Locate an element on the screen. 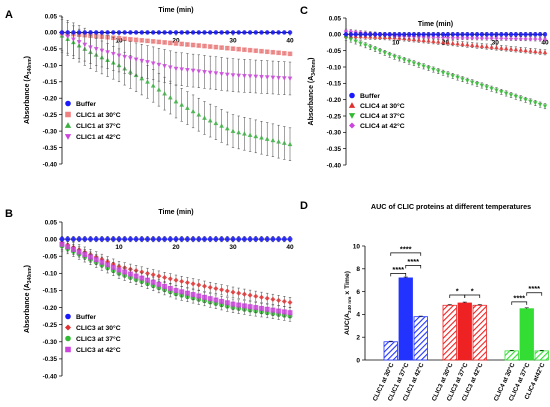 The height and width of the screenshot is (407, 550). legend-label: CLIC4 at 30°C is located at coordinates (382, 106).